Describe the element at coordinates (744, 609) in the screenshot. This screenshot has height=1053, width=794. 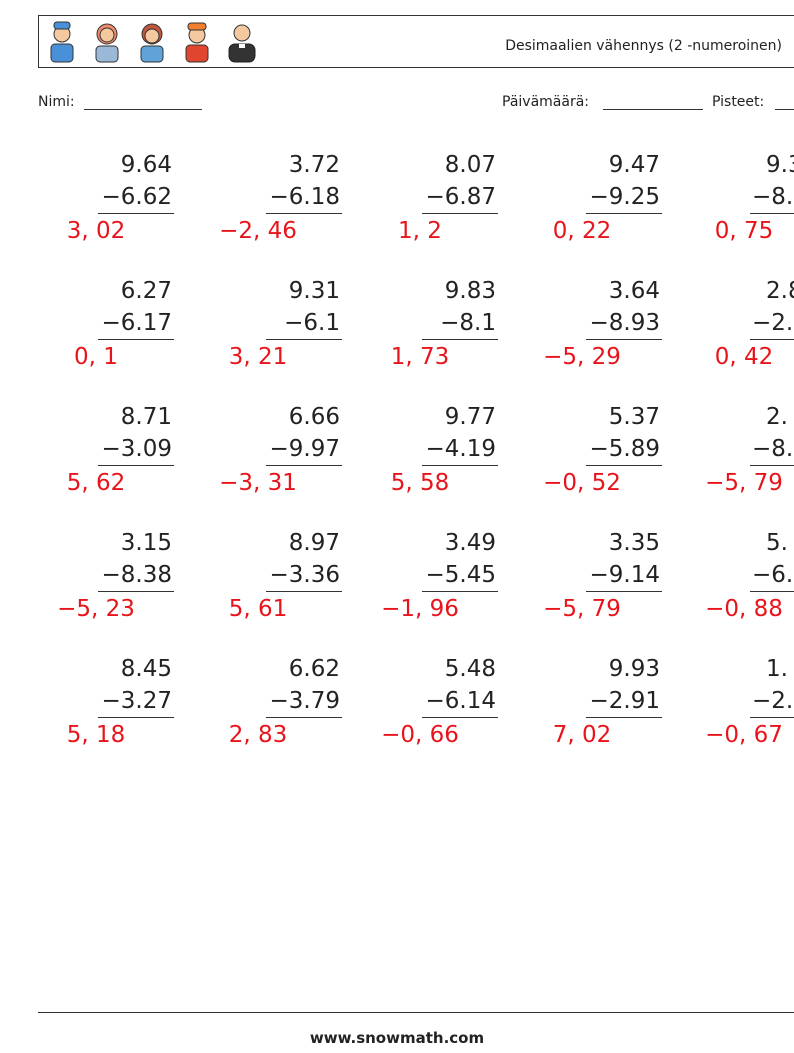
I see `answer: −0, 88` at that location.